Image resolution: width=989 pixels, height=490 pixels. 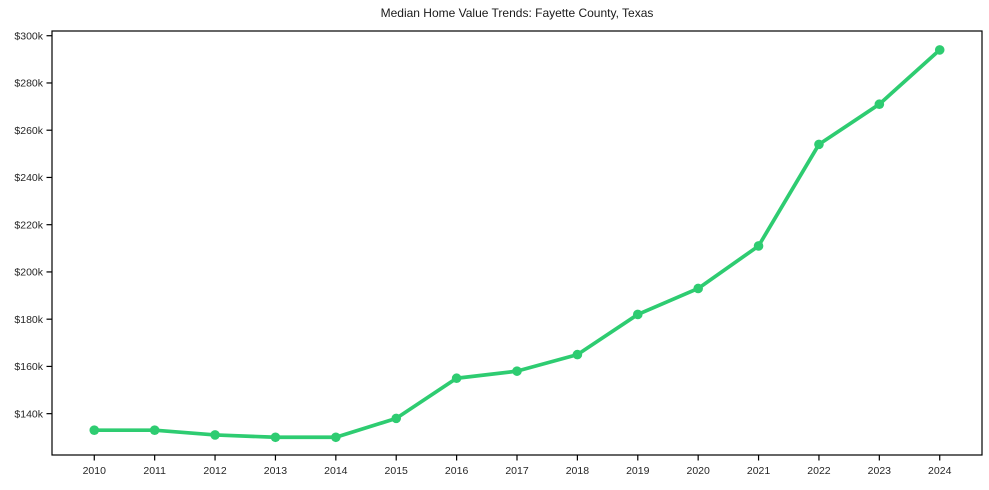 What do you see at coordinates (28, 131) in the screenshot?
I see `y-tick-label: $260k` at bounding box center [28, 131].